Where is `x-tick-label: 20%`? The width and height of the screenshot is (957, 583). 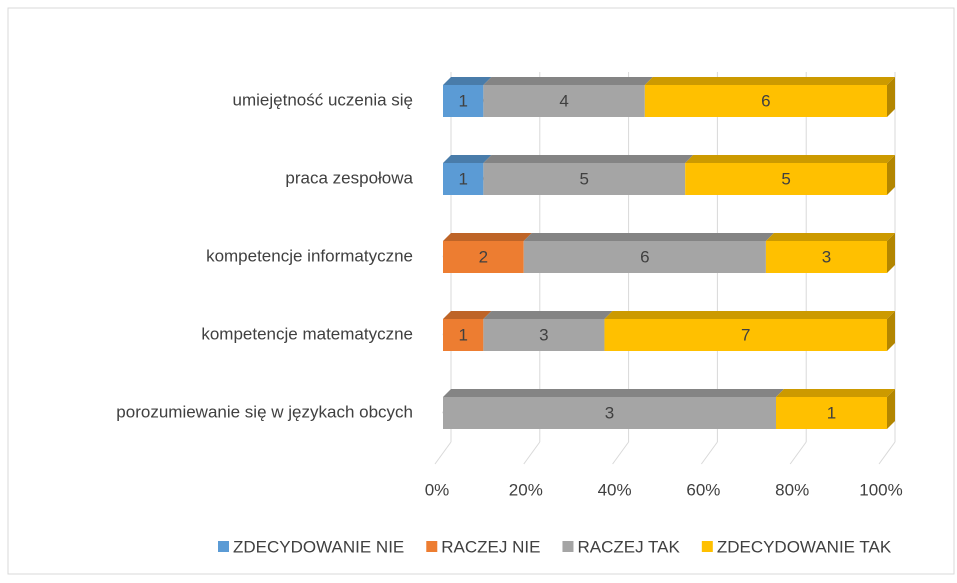
x-tick-label: 20% is located at coordinates (526, 489).